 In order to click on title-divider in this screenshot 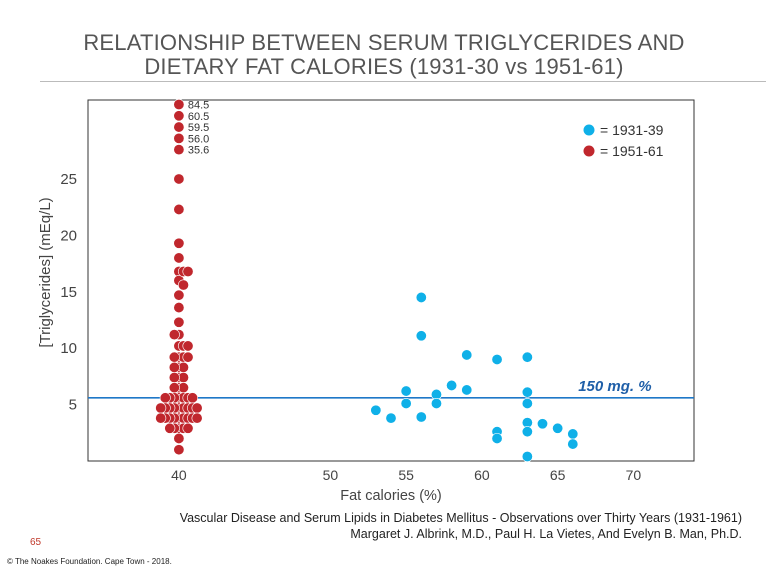, I will do `click(403, 81)`.